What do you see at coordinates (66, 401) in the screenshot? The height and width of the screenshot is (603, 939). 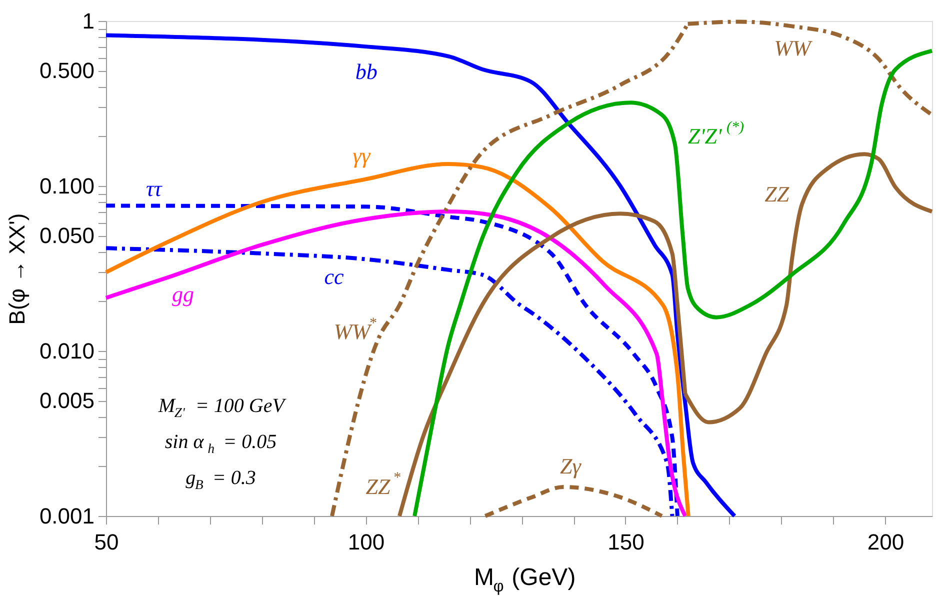 I see `y-tick-label: 0.005` at bounding box center [66, 401].